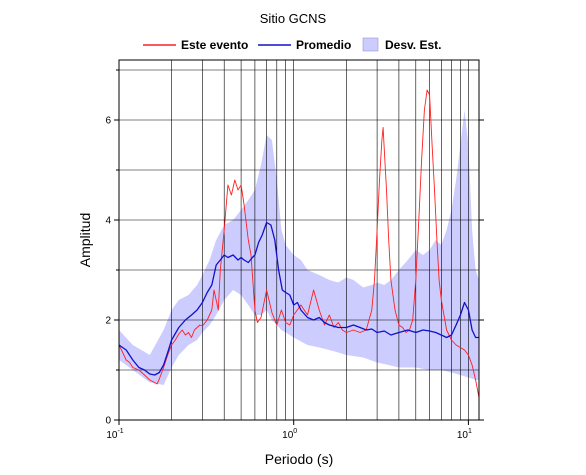 This screenshot has height=475, width=586. Describe the element at coordinates (108, 221) in the screenshot. I see `y-tick-label: 4` at that location.